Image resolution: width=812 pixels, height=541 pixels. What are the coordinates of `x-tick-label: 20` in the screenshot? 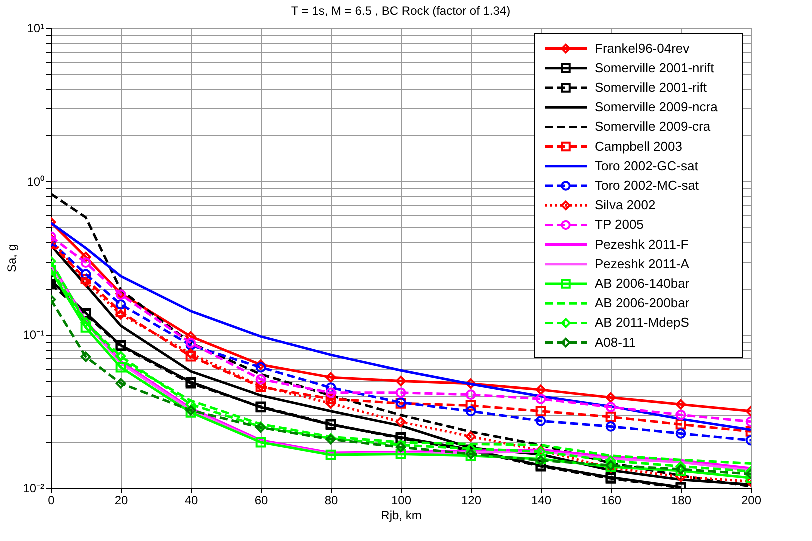 It's located at (121, 501).